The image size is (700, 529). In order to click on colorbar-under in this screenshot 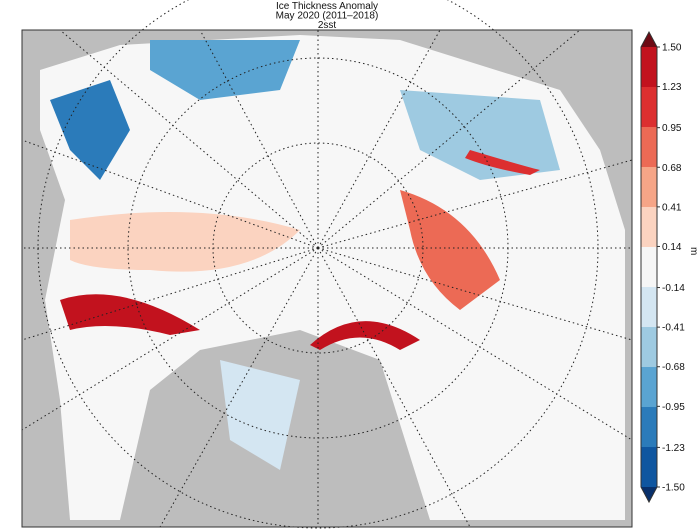, I will do `click(649, 494)`.